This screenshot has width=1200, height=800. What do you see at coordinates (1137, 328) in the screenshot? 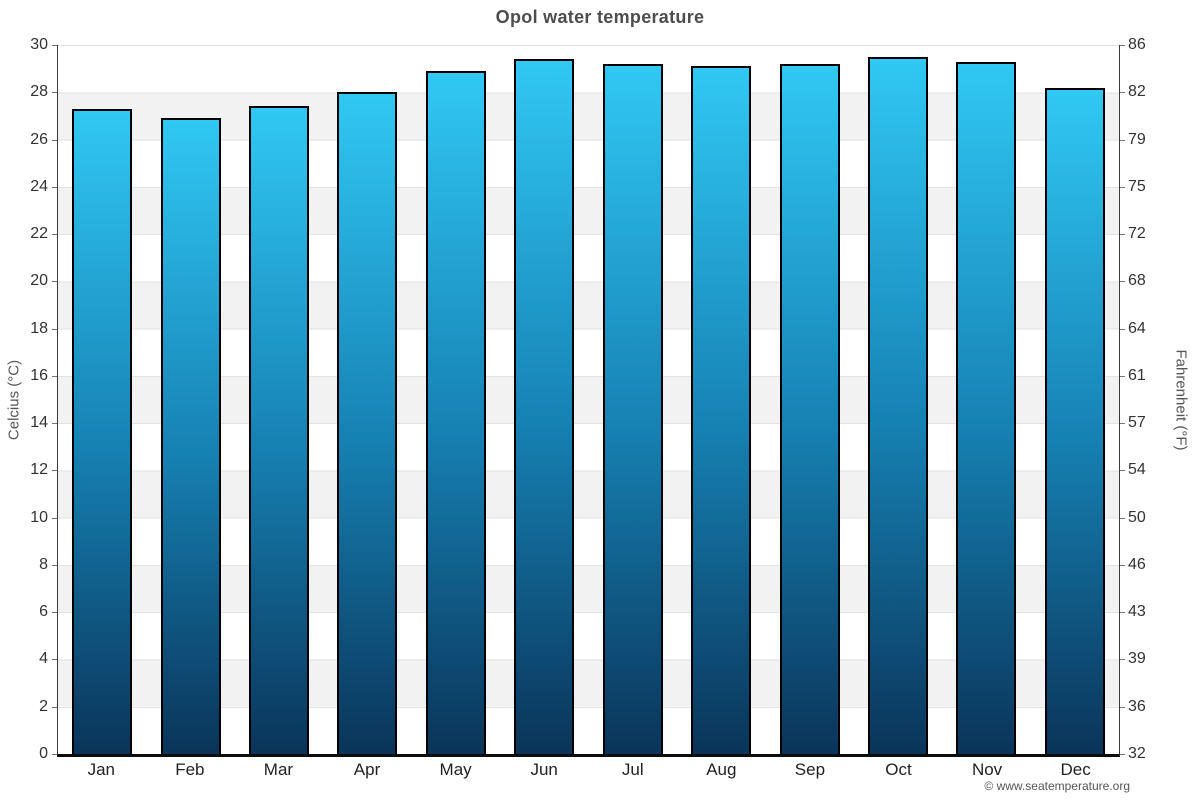
I see `y-tick-fahrenheit-64: 64` at bounding box center [1137, 328].